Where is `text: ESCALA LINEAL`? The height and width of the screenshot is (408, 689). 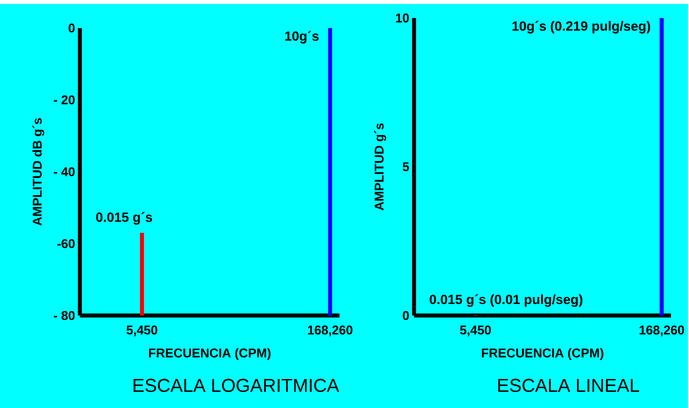 text: ESCALA LINEAL is located at coordinates (569, 385).